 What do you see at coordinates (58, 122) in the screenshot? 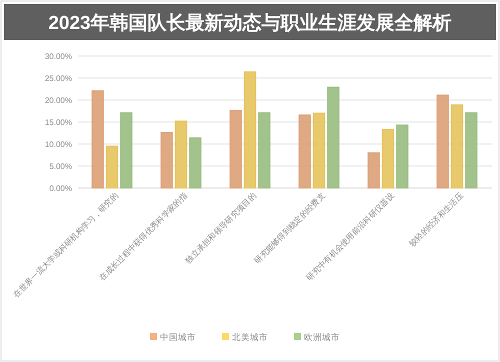
I see `y-tick-label: 15.00%` at bounding box center [58, 122].